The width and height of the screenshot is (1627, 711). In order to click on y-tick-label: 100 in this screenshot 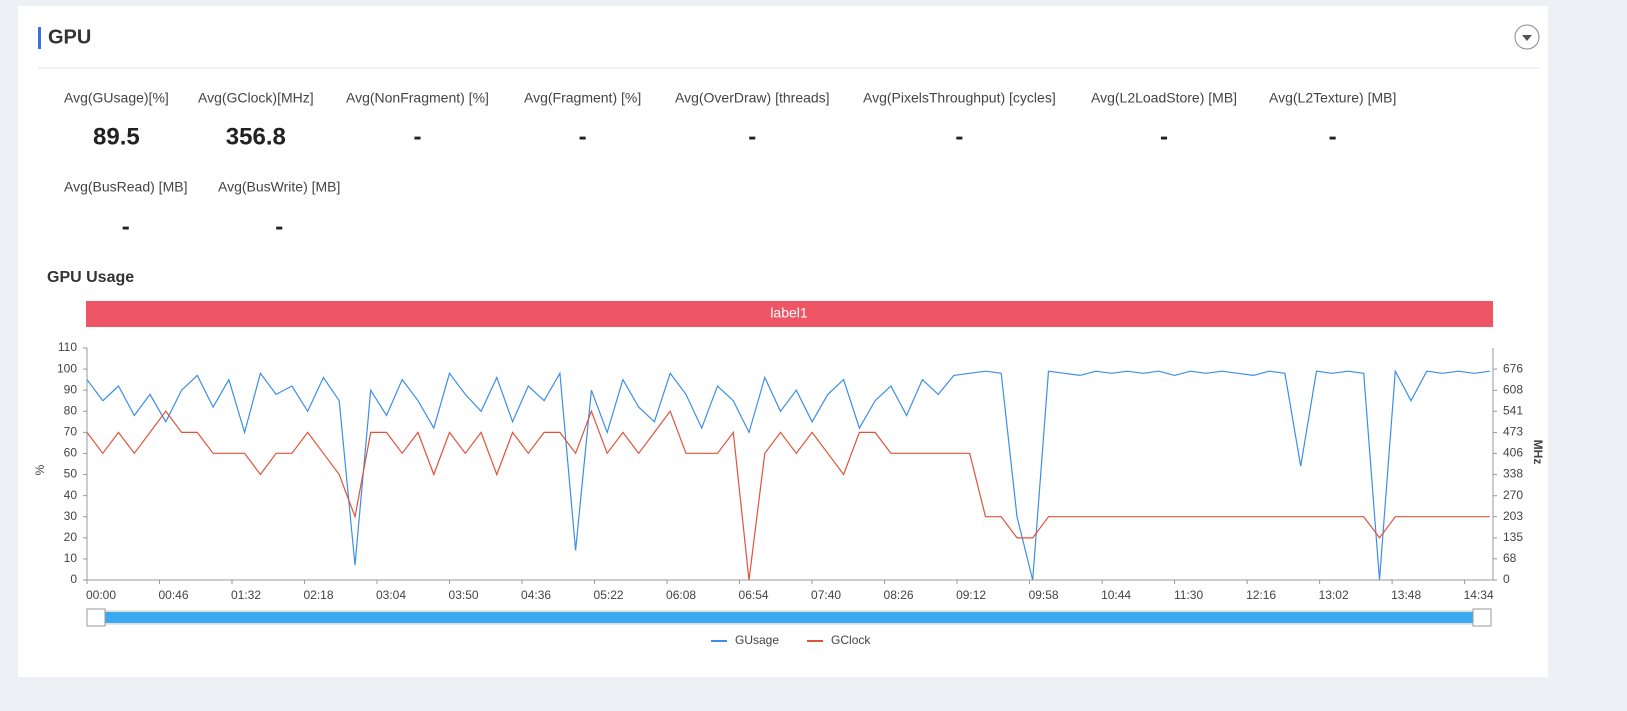, I will do `click(67, 368)`.